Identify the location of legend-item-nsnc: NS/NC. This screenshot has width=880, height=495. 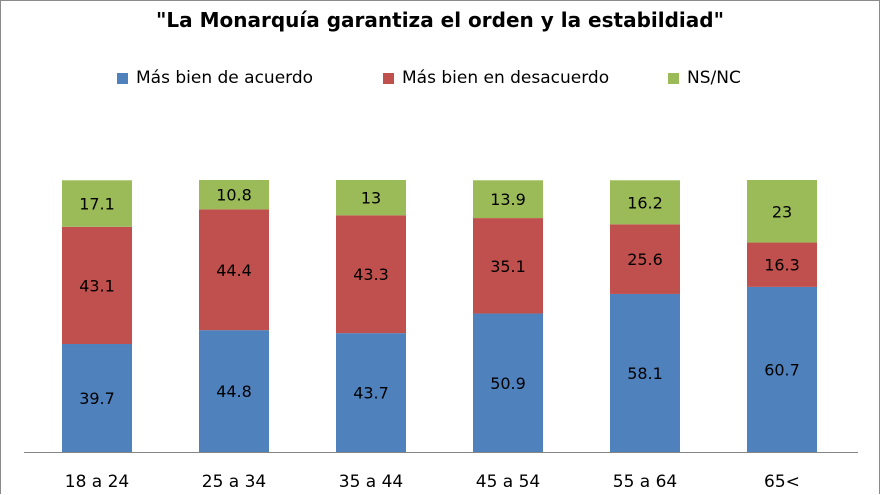
(704, 78).